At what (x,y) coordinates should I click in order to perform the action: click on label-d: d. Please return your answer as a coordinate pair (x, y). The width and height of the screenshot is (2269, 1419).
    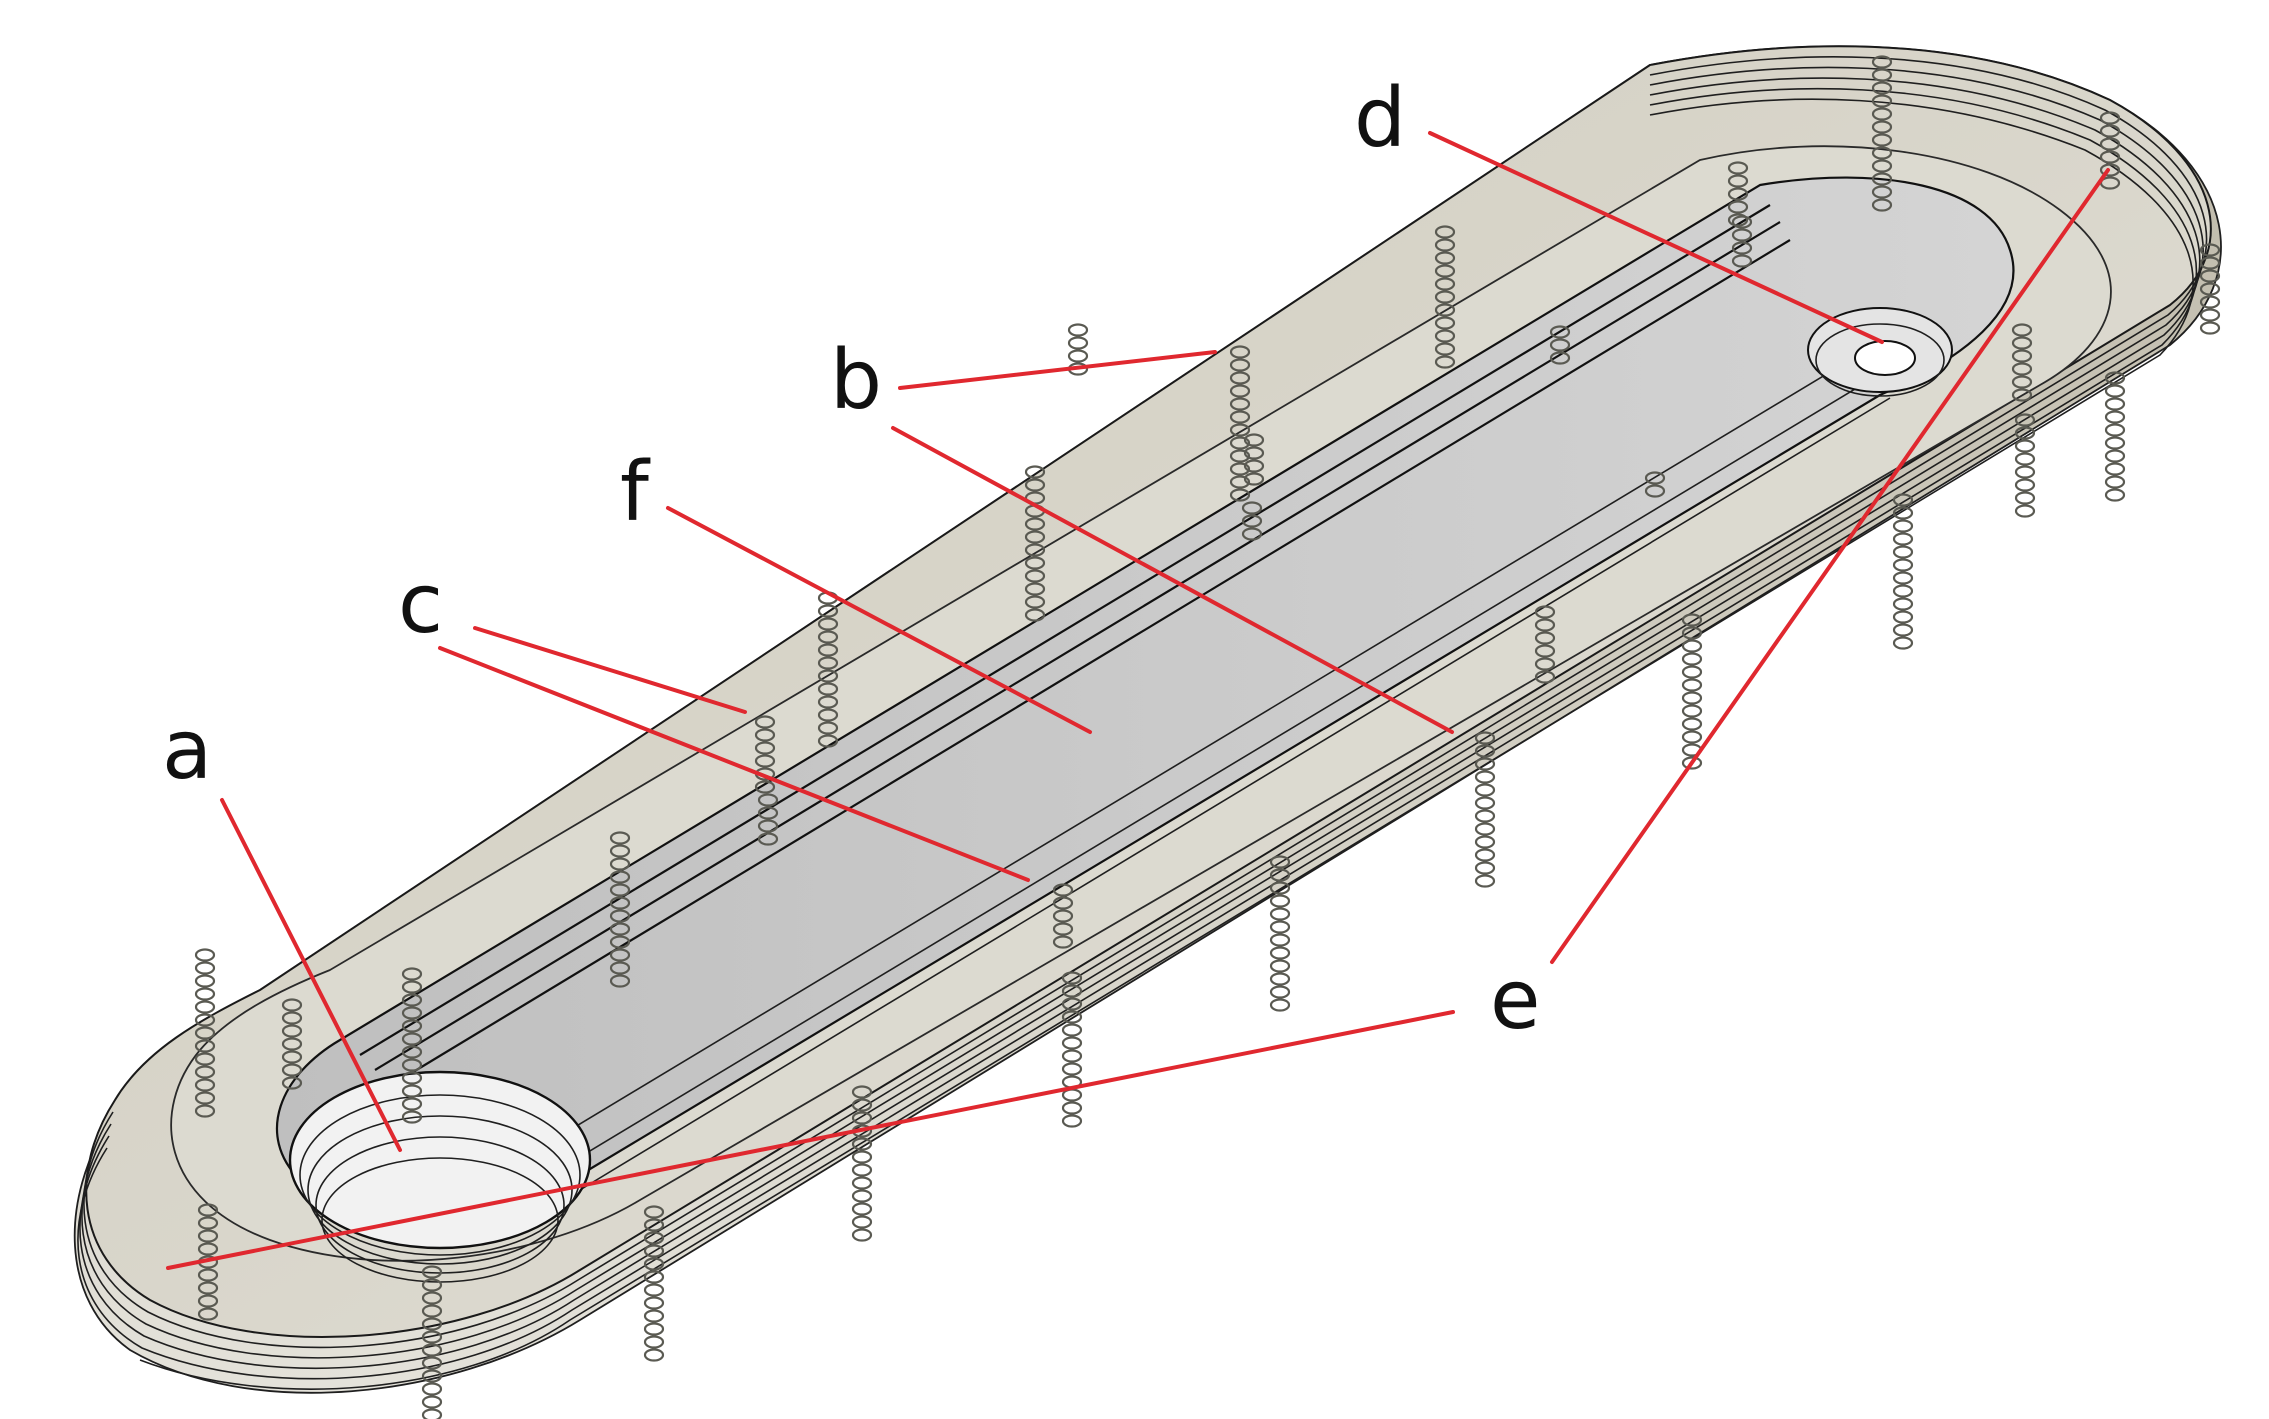
    Looking at the image, I should click on (1380, 118).